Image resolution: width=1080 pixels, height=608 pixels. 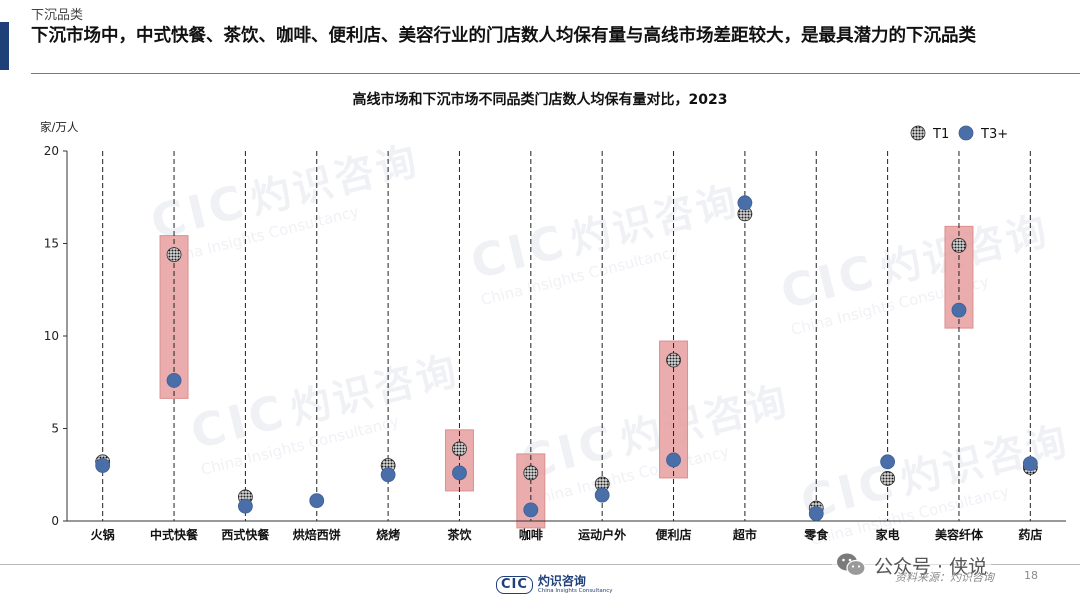 What do you see at coordinates (531, 534) in the screenshot?
I see `x-tick-label: 咖啡` at bounding box center [531, 534].